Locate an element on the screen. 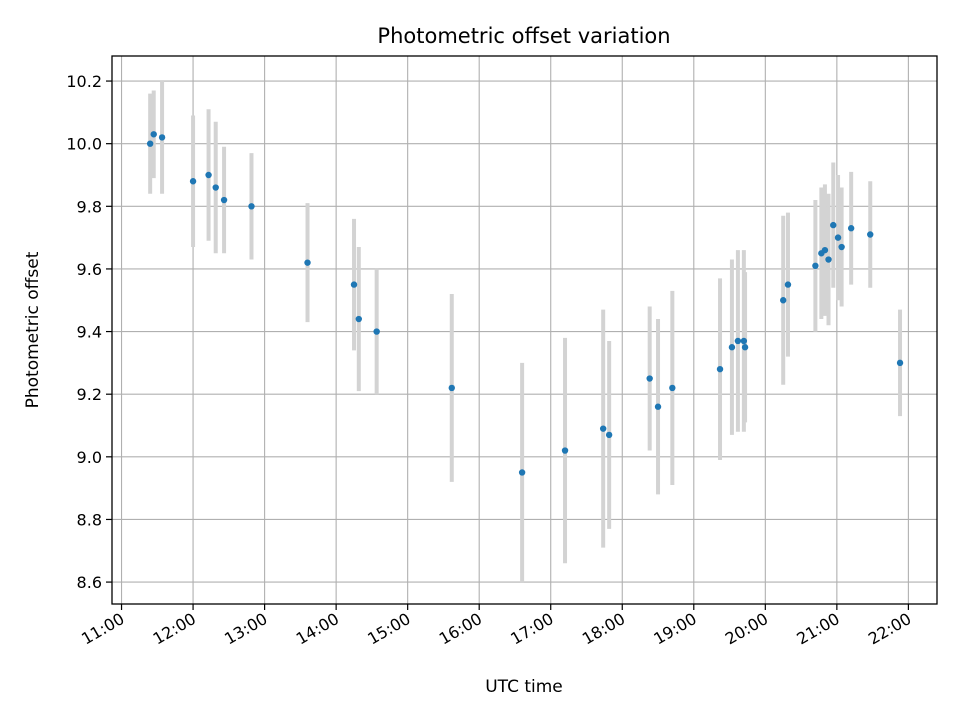 Image resolution: width=960 pixels, height=720 pixels. x-tick-label: 18:00 is located at coordinates (603, 629).